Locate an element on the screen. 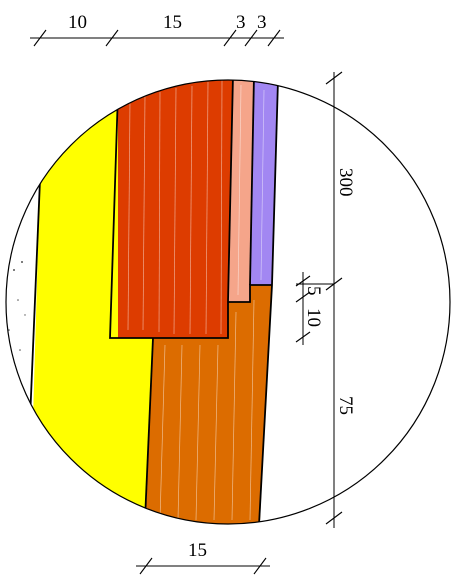 This screenshot has height=576, width=459. violet-layer is located at coordinates (264, 182).